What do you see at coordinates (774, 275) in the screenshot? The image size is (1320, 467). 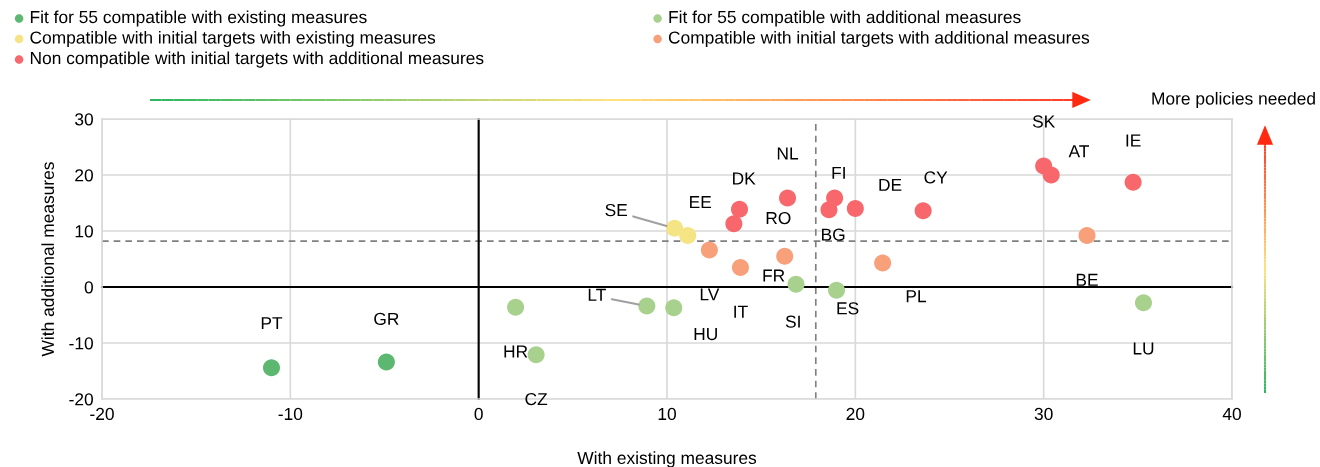 I see `annotation: FR` at bounding box center [774, 275].